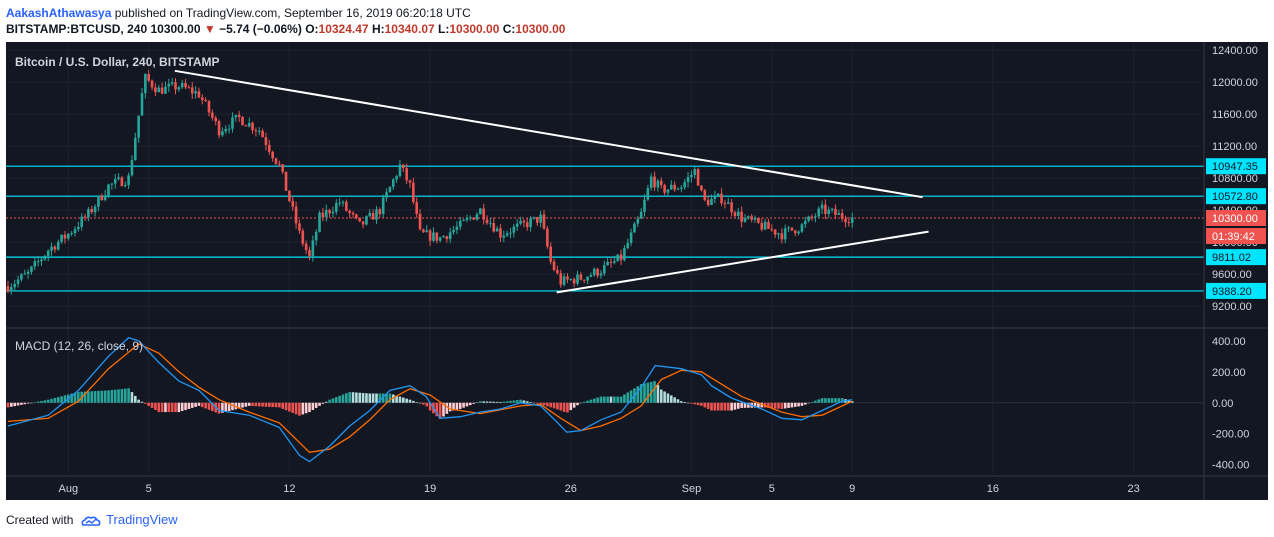  Describe the element at coordinates (59, 13) in the screenshot. I see `author-link: AakashAthawasya` at that location.